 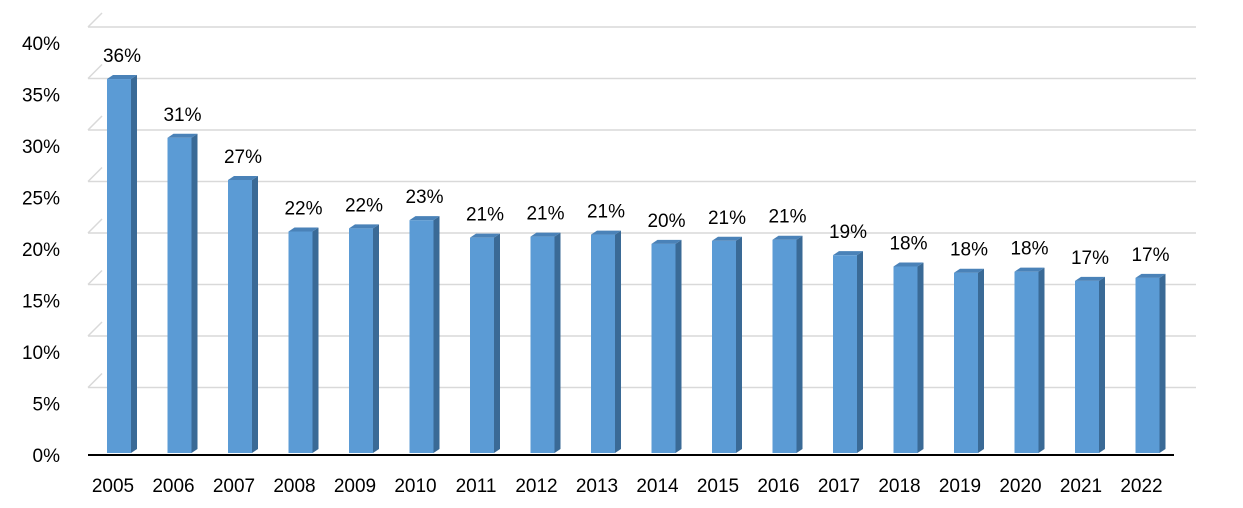 I want to click on y-tick-label: 30%, so click(x=41, y=147).